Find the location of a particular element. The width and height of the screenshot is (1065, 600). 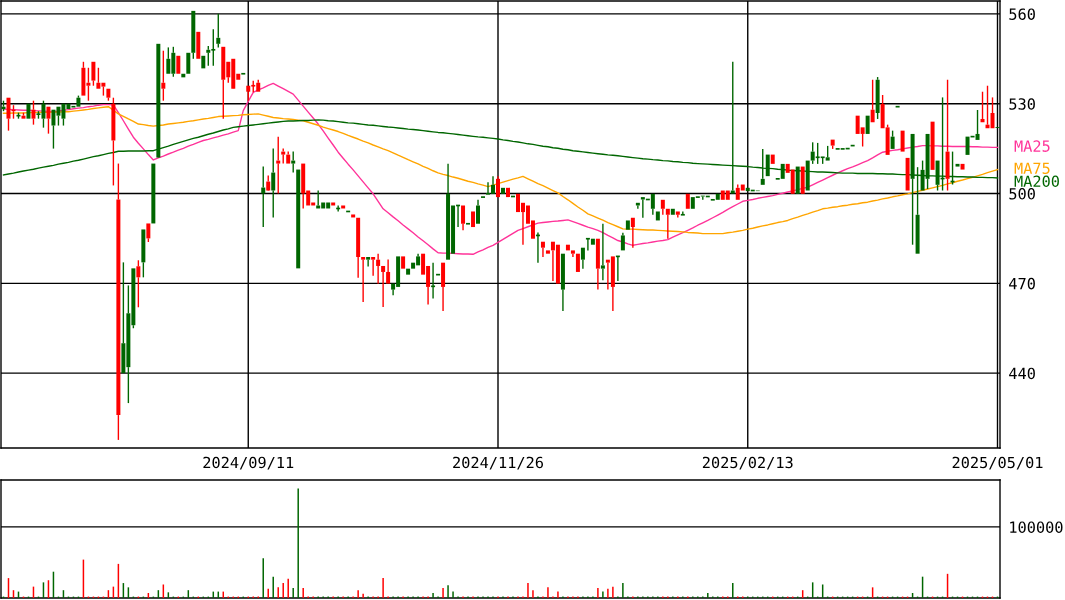

y-tick-label: 470 is located at coordinates (1022, 283).